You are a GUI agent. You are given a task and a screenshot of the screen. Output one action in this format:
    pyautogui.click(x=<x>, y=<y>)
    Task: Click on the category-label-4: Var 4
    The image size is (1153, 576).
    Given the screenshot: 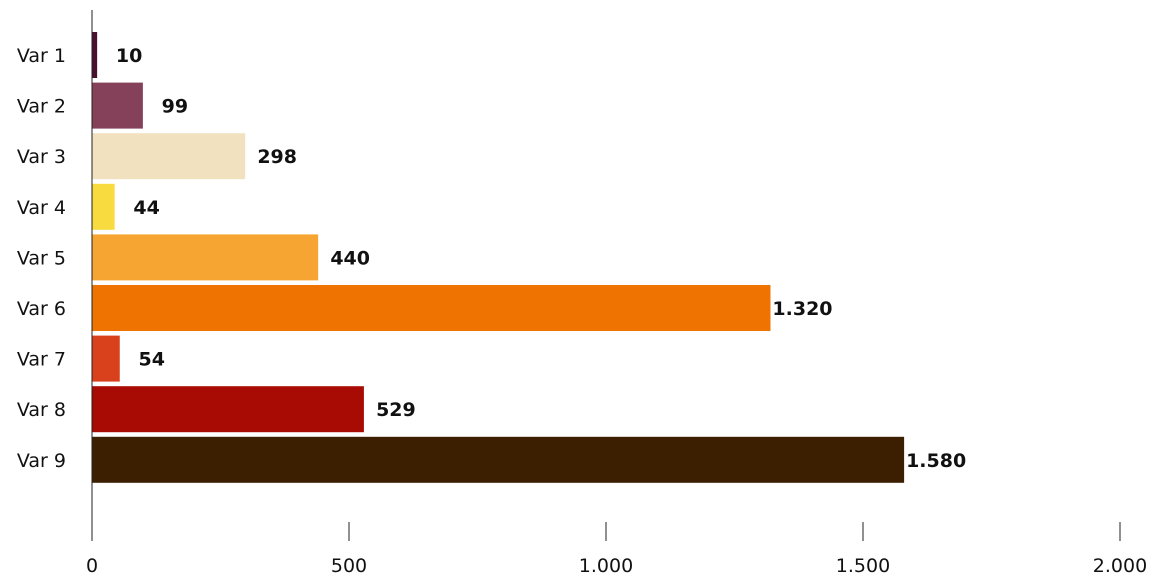 What is the action you would take?
    pyautogui.click(x=41, y=208)
    